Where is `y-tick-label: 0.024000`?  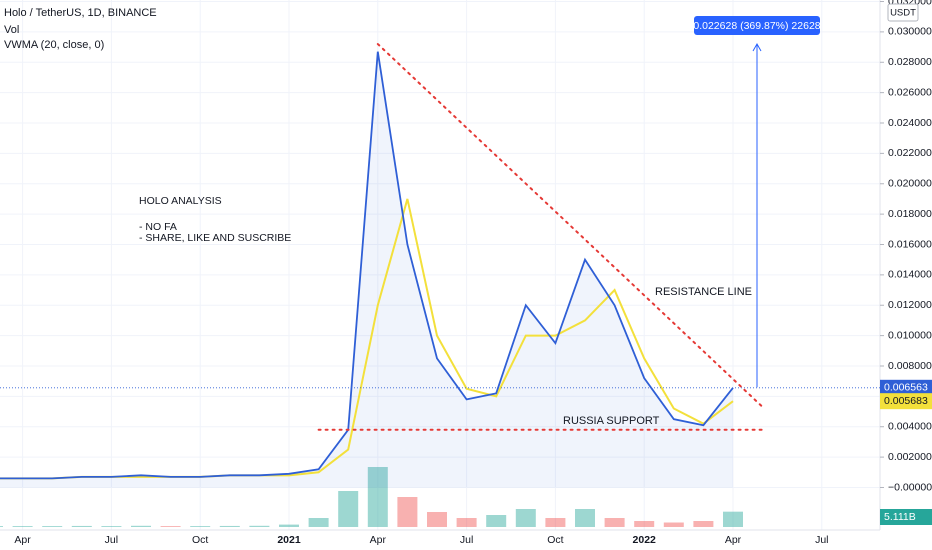
y-tick-label: 0.024000 is located at coordinates (910, 123).